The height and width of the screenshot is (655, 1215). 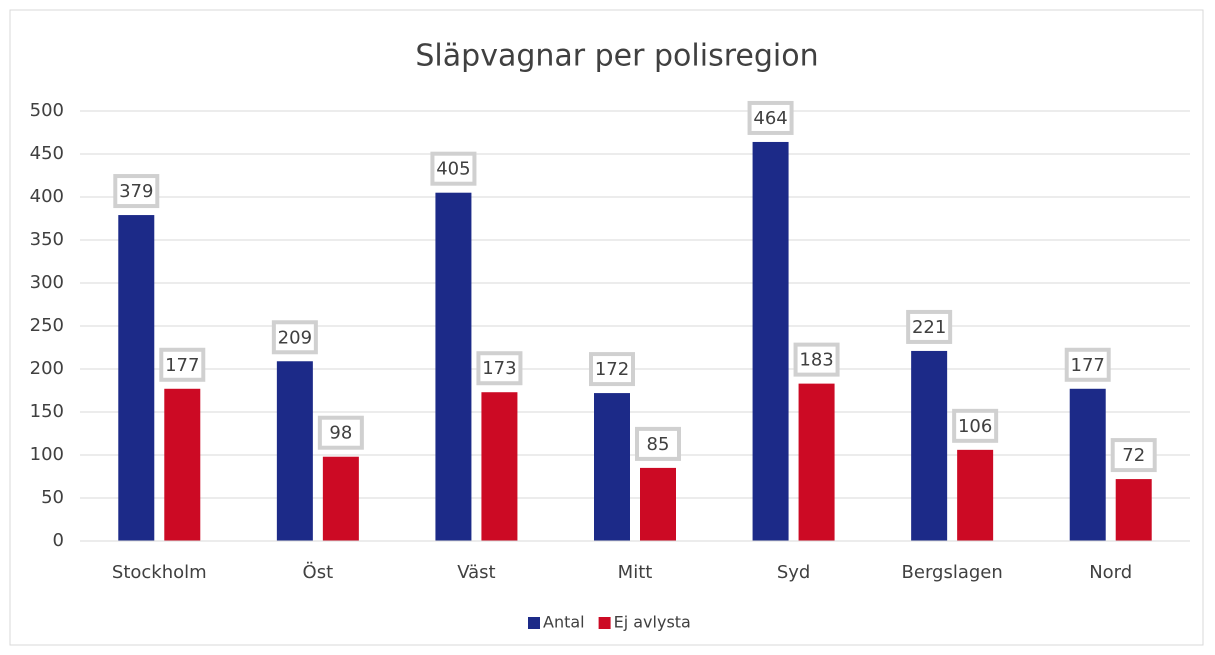 I want to click on y-tick-label: 450, so click(x=47, y=153).